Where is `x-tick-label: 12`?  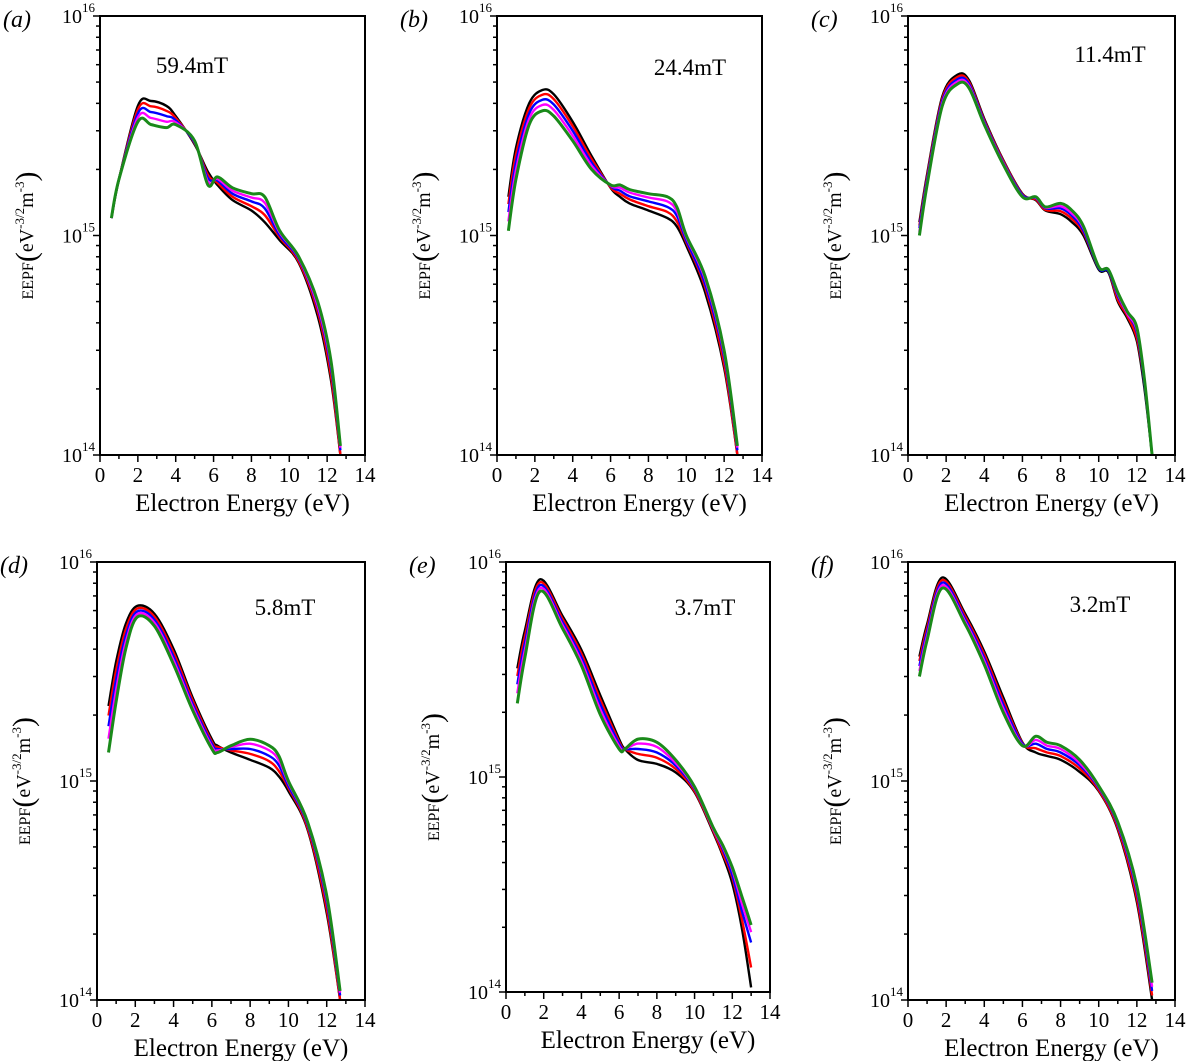 x-tick-label: 12 is located at coordinates (724, 475).